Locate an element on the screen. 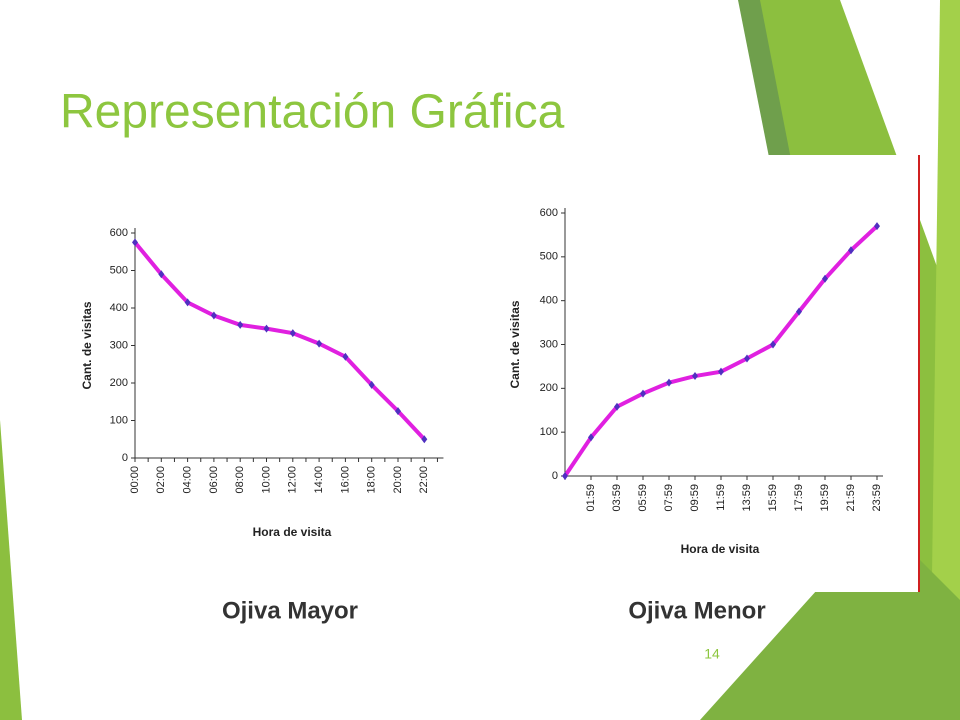 The height and width of the screenshot is (720, 960). x-tick-label: 11:59 is located at coordinates (721, 497).